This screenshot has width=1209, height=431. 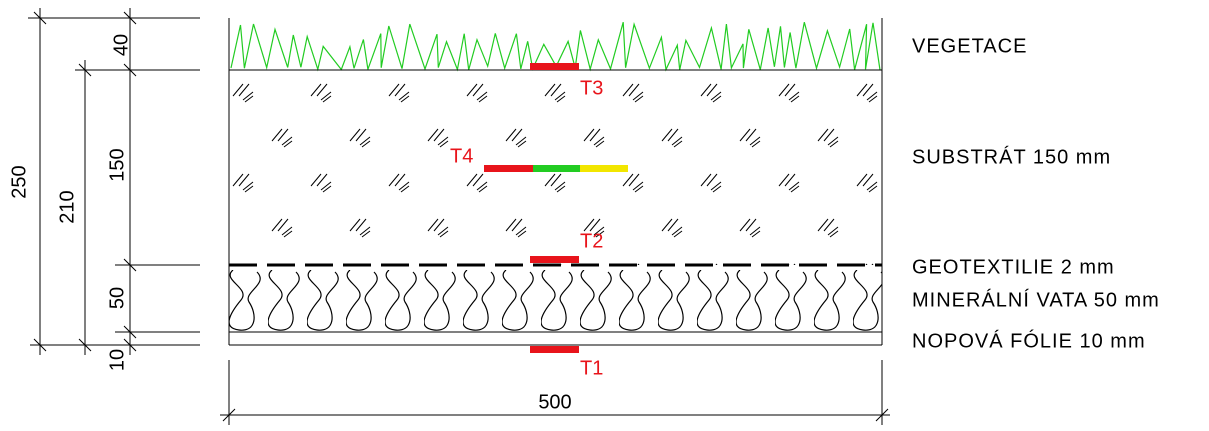 I want to click on layer-label: MINERÁLNÍ VATA 50 mm, so click(x=1036, y=299).